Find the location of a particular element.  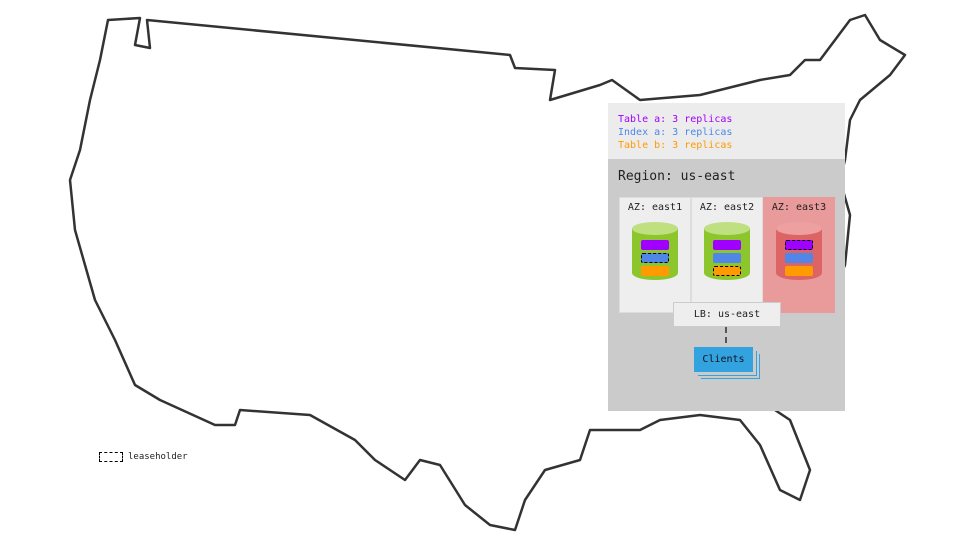

az-label: AZ: east2 is located at coordinates (727, 207).